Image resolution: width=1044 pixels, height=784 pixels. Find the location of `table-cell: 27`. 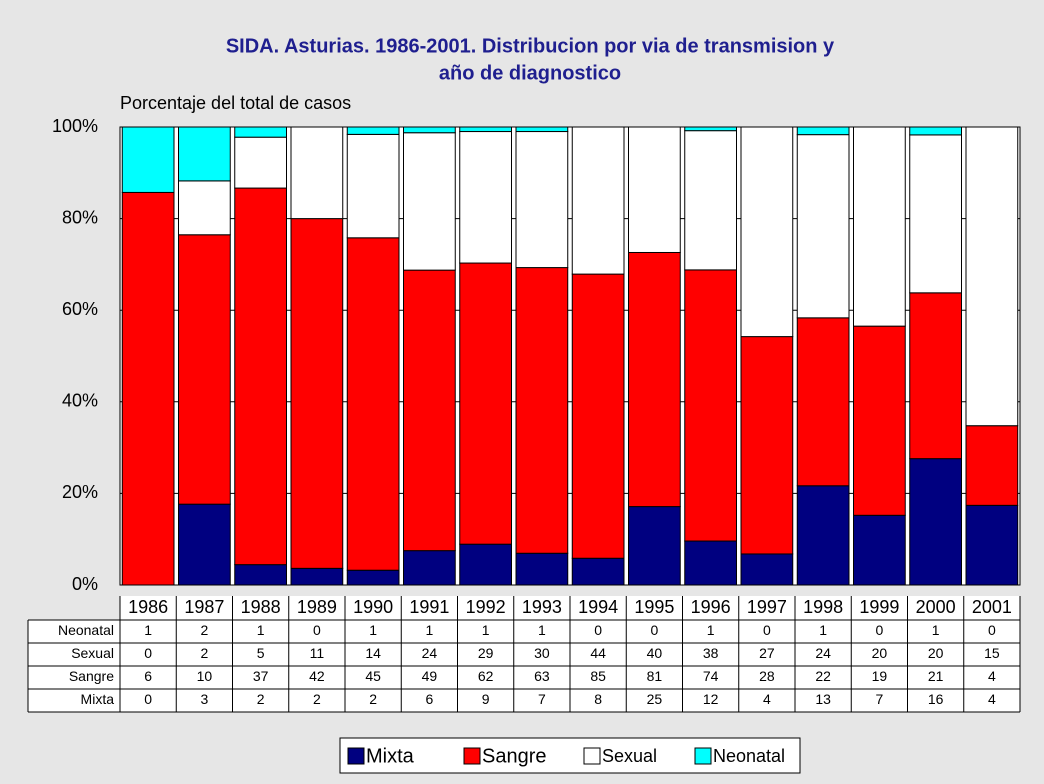

table-cell: 27 is located at coordinates (767, 653).